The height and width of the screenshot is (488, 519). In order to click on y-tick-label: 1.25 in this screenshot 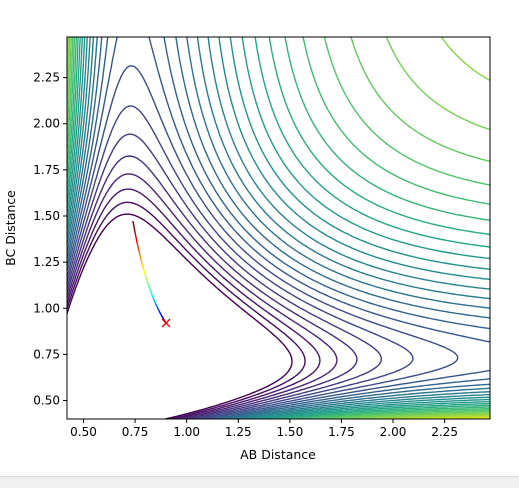, I will do `click(46, 262)`.